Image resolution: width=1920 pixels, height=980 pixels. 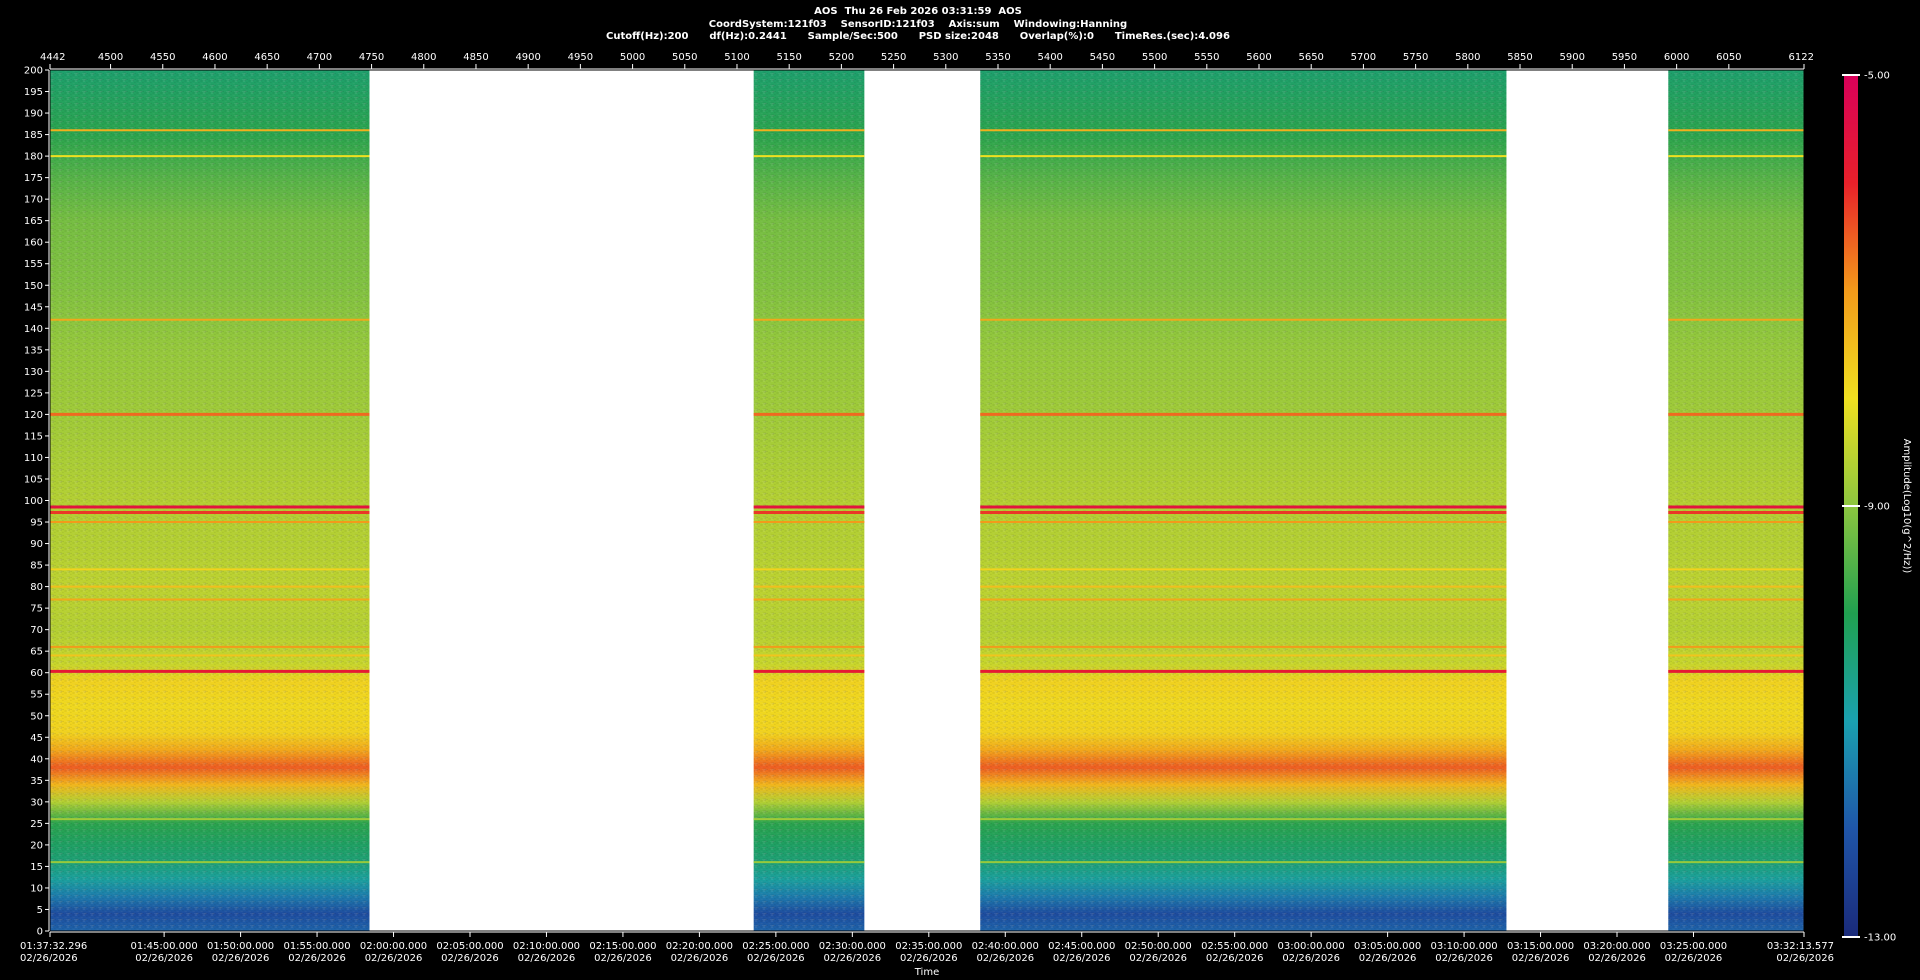 I want to click on top-tick-label: 6000, so click(x=1676, y=57).